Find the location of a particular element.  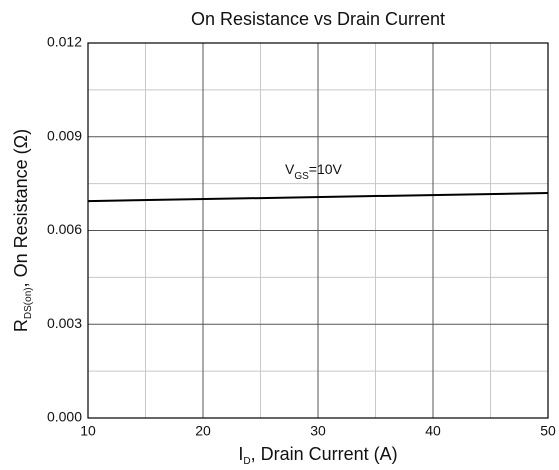

y-axis-label-sub: DS(on) is located at coordinates (28, 303).